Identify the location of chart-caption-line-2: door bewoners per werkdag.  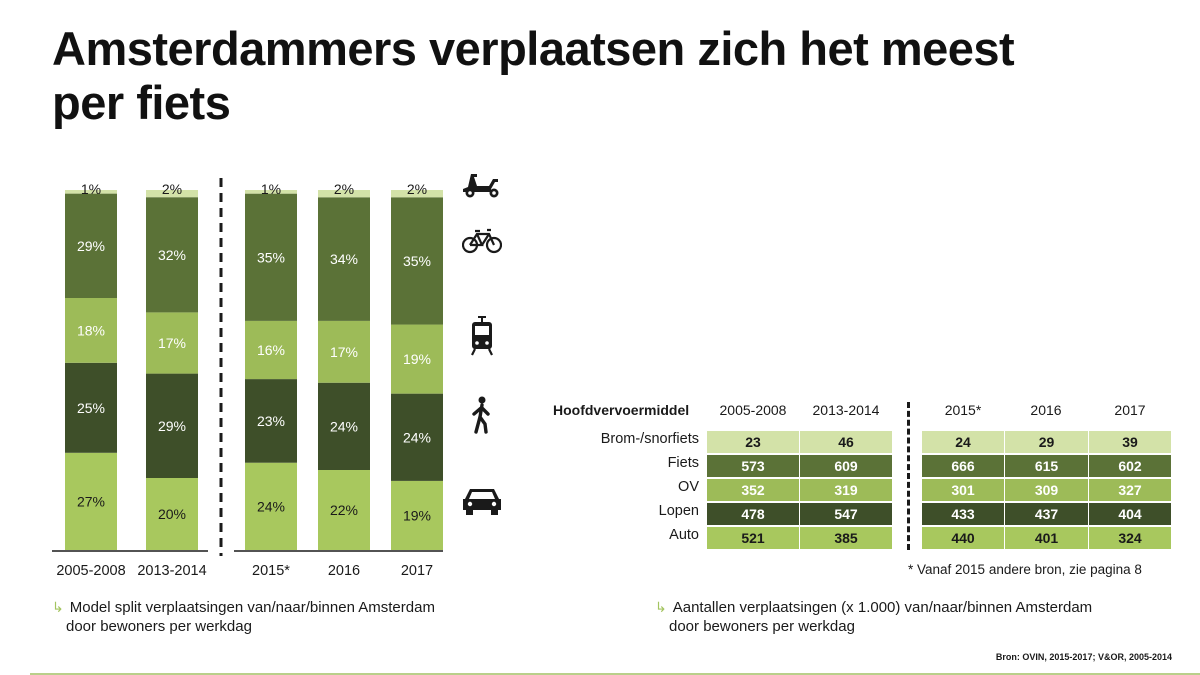
(159, 626).